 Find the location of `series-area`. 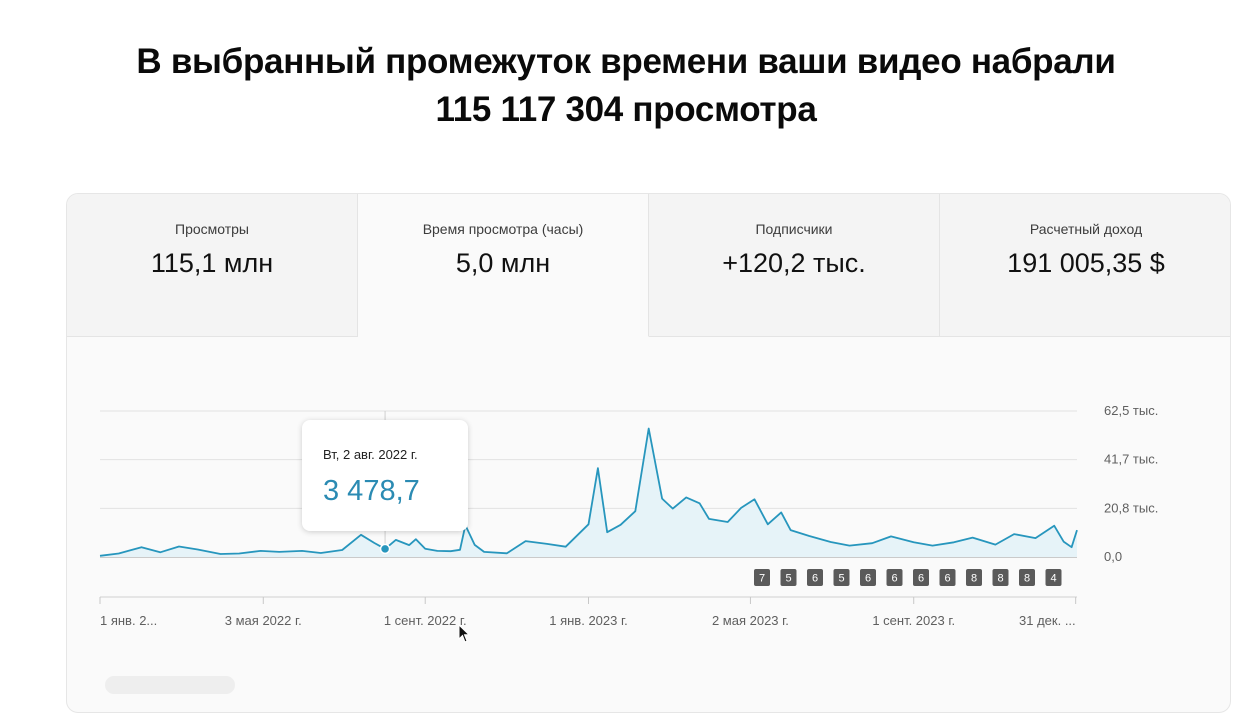

series-area is located at coordinates (588, 492).